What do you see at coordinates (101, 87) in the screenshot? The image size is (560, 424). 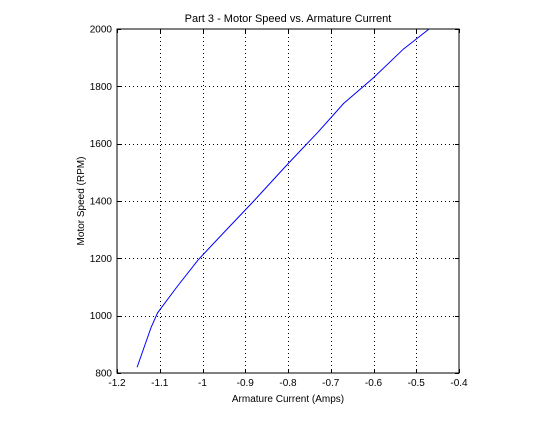 I see `y-tick-label: 1800` at bounding box center [101, 87].